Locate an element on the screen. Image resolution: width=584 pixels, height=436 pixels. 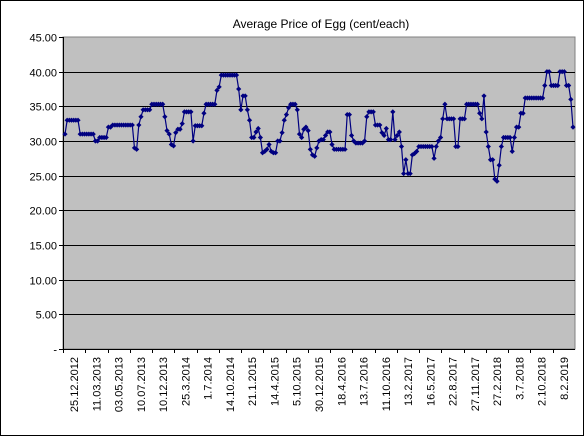
y-tick-label: 45.00 is located at coordinates (43, 39).